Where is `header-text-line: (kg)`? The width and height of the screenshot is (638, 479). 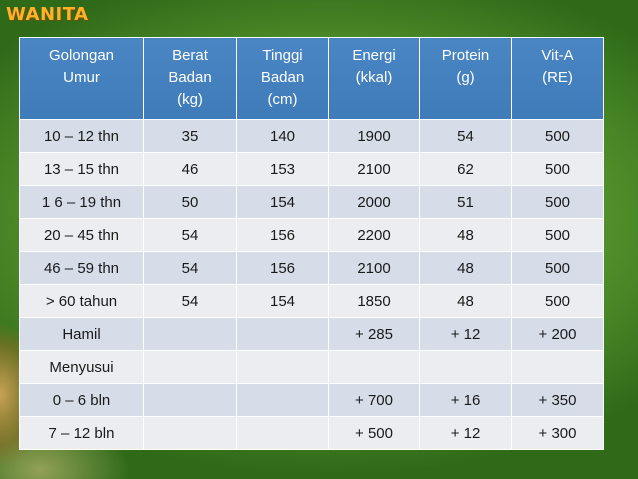 header-text-line: (kg) is located at coordinates (190, 99).